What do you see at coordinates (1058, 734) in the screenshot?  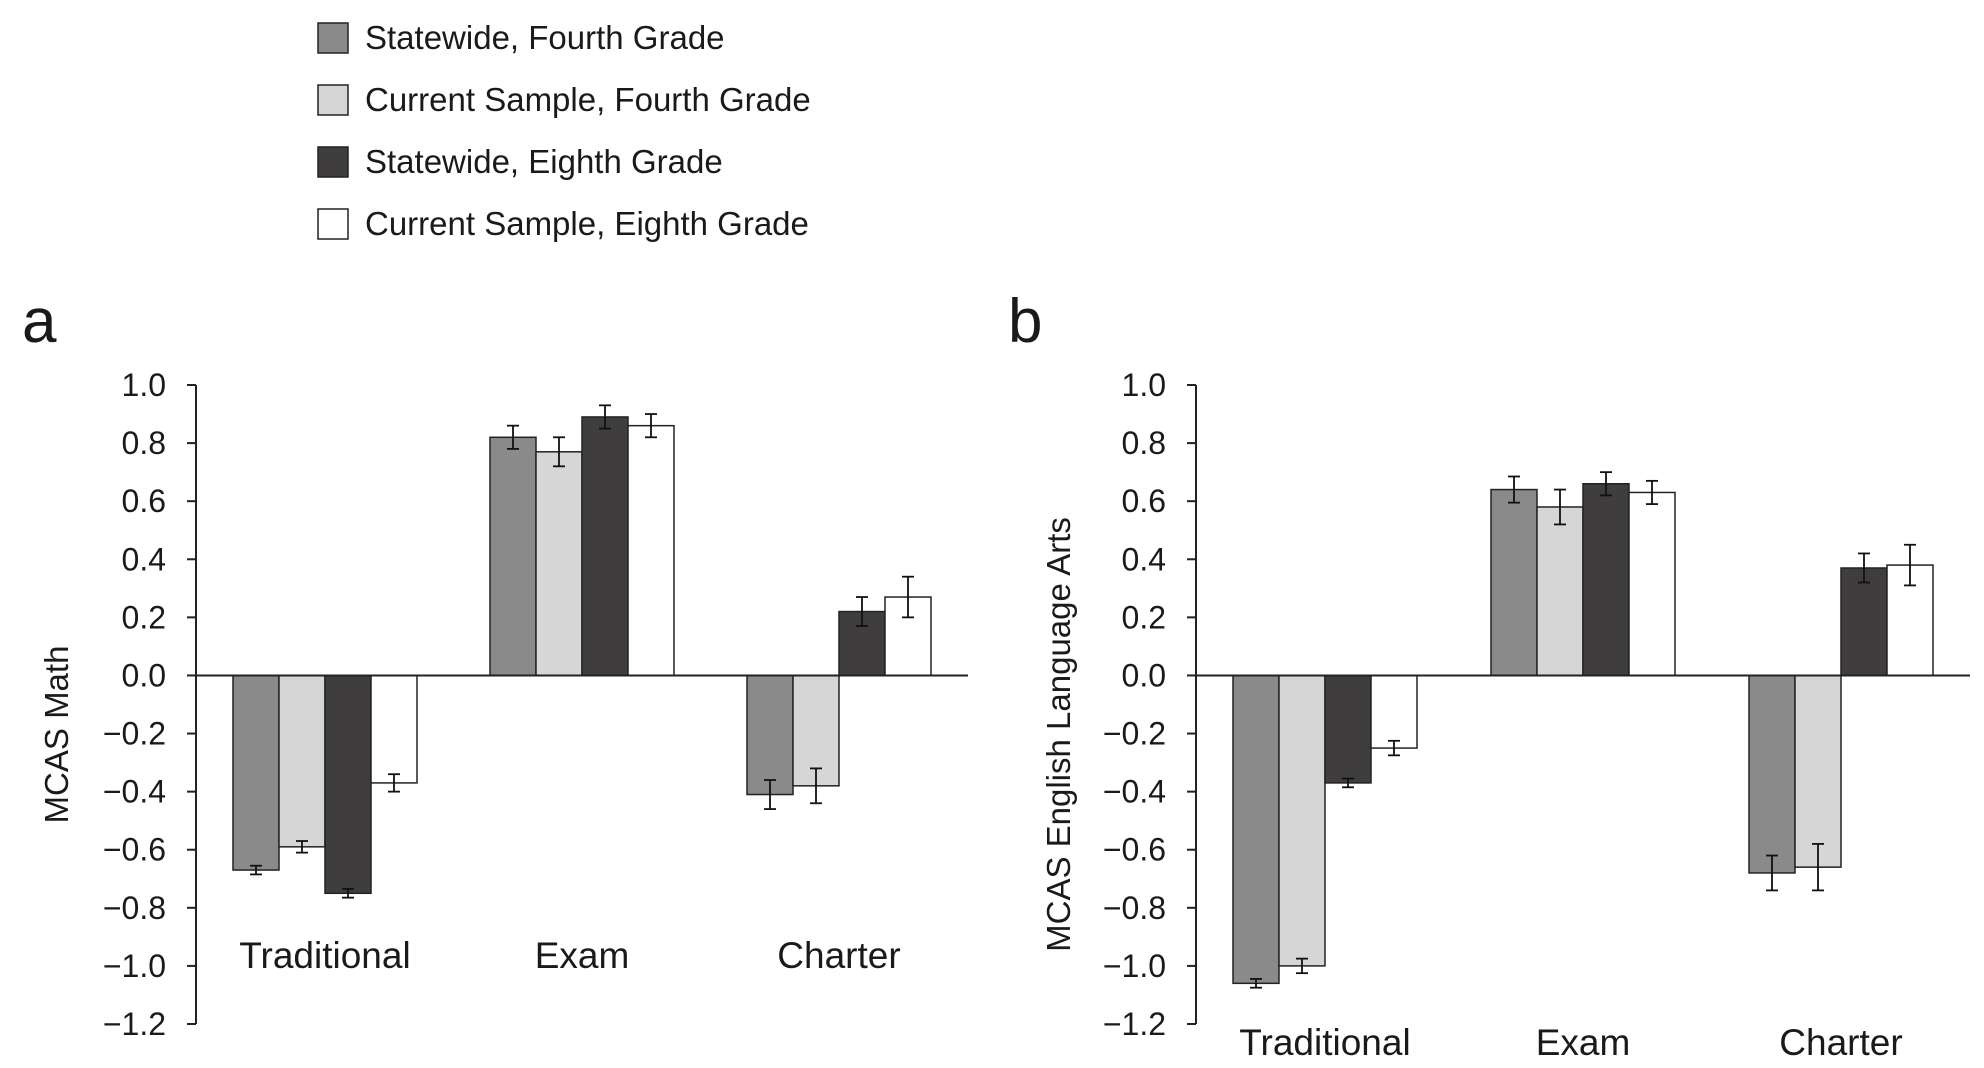 I see `y-axis-title: MCAS English Language Arts` at bounding box center [1058, 734].